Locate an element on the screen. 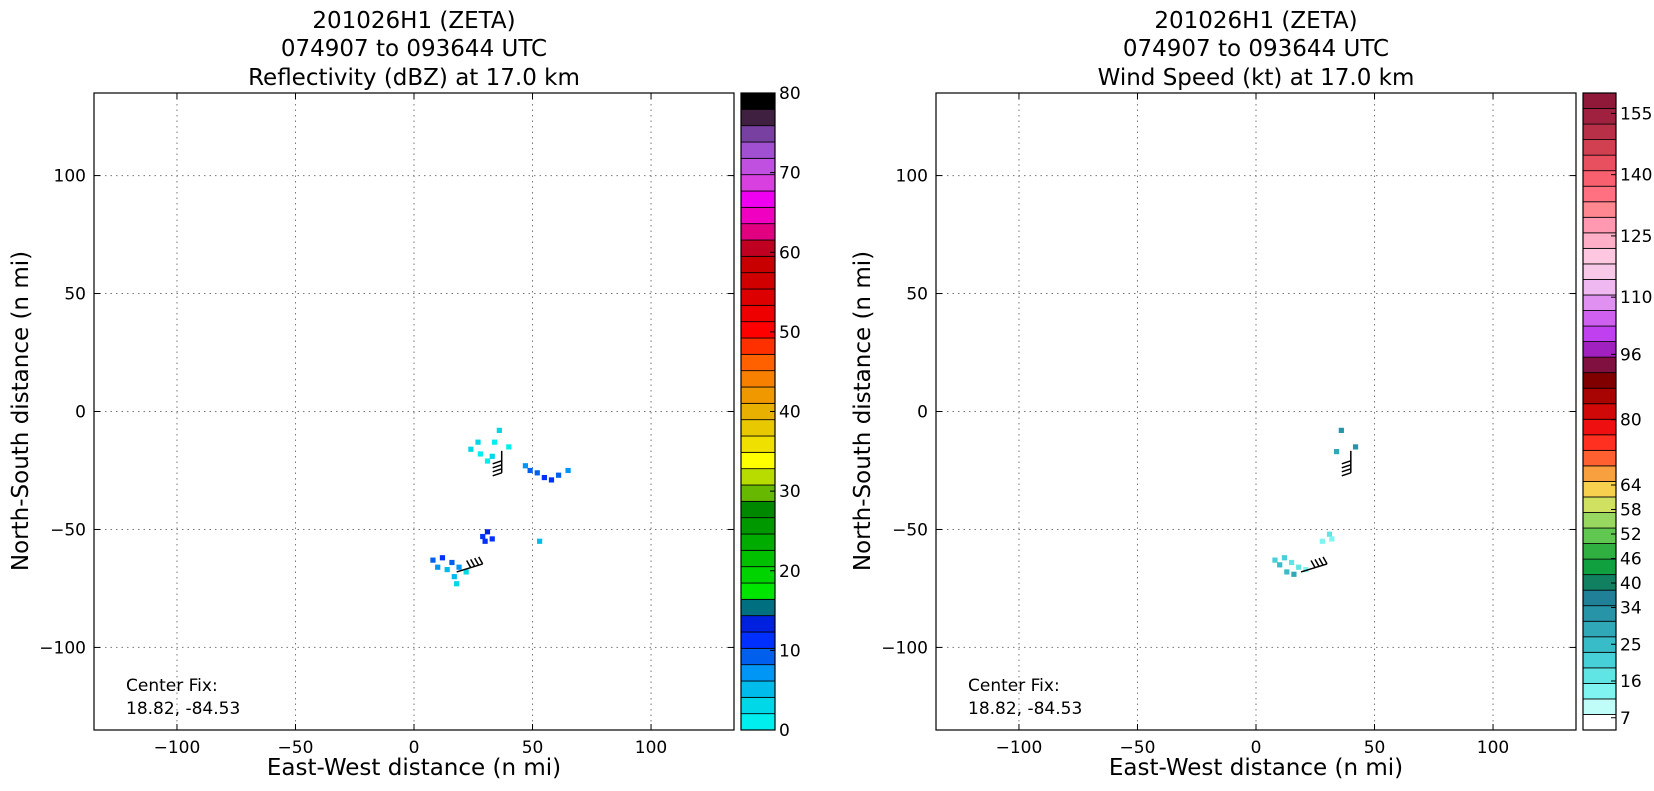 The height and width of the screenshot is (791, 1654). reflectivity-y-tick-label: 0 is located at coordinates (80, 413).